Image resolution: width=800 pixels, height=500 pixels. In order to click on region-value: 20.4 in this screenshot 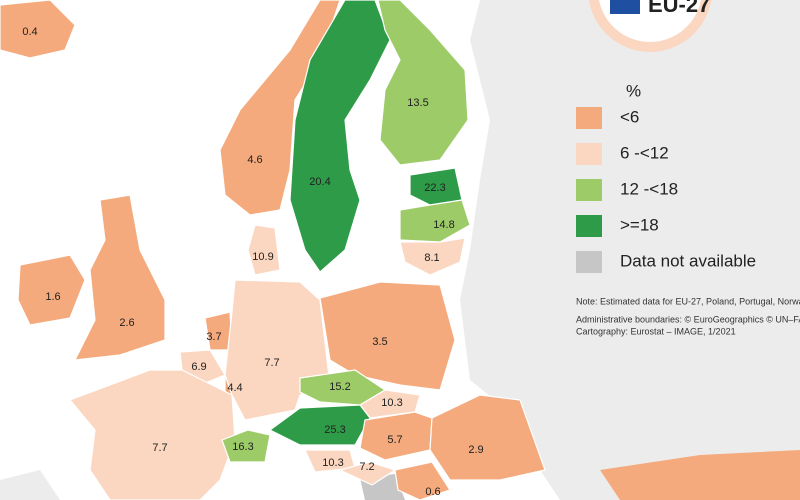, I will do `click(319, 182)`.